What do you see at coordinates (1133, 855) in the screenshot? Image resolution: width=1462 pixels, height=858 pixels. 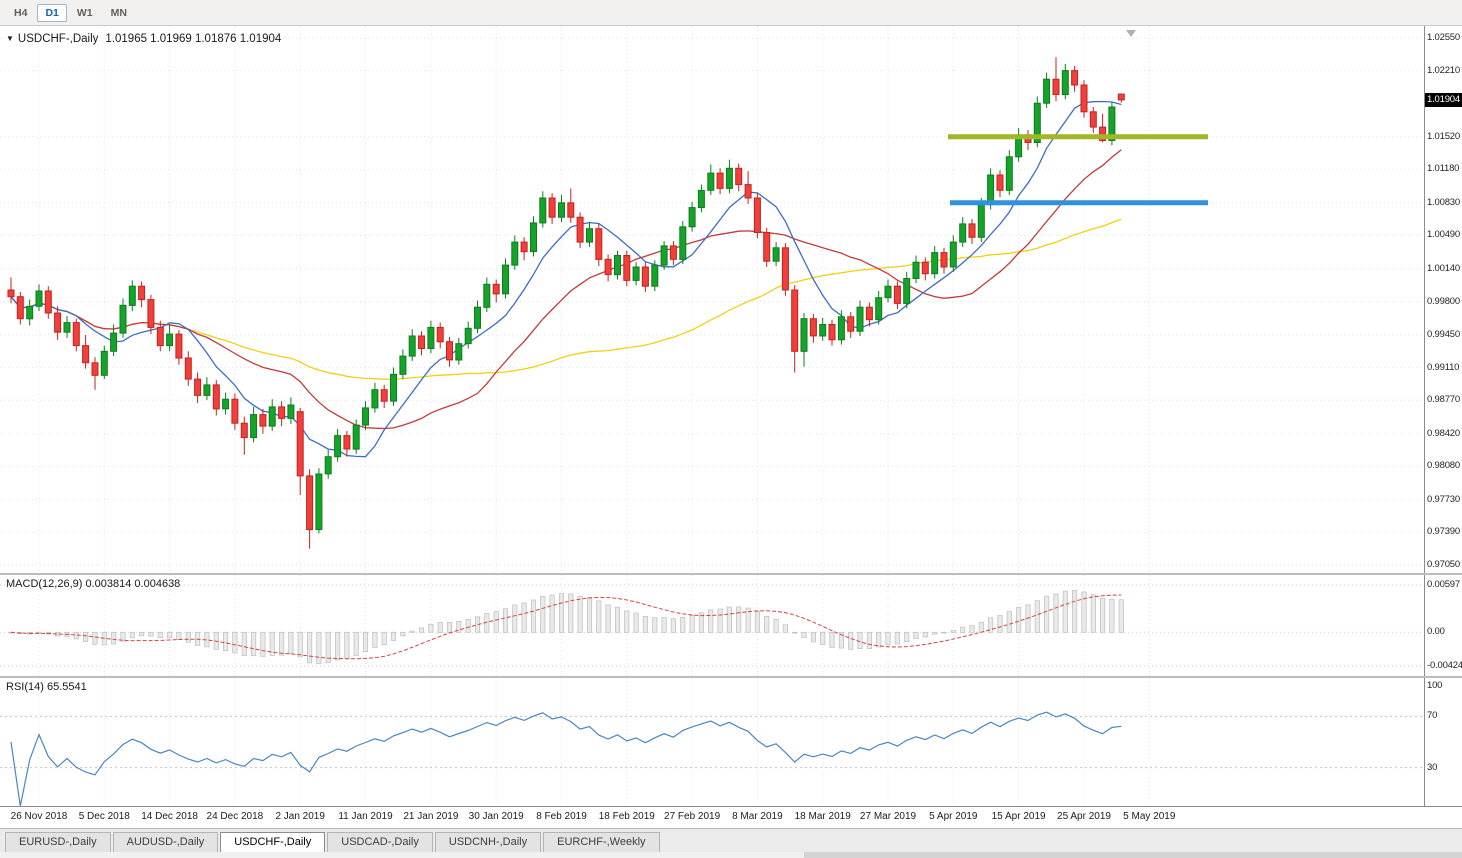 I see `scrollbar-thumb` at bounding box center [1133, 855].